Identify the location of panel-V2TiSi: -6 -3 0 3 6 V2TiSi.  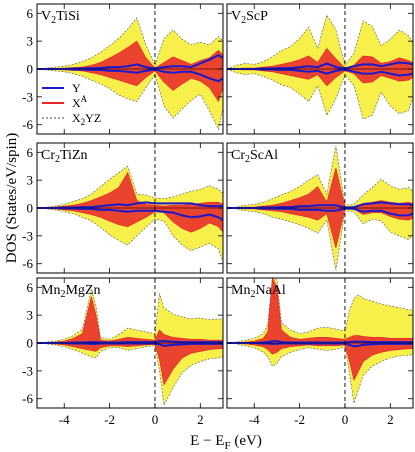
(123, 69).